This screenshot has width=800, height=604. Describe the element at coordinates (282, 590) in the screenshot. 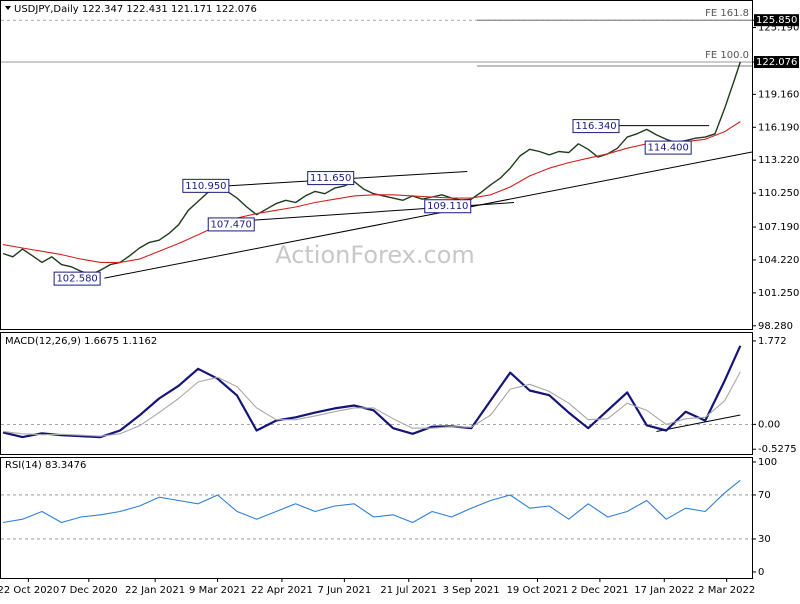

I see `x-tick-label: 22 Apr 2021` at that location.